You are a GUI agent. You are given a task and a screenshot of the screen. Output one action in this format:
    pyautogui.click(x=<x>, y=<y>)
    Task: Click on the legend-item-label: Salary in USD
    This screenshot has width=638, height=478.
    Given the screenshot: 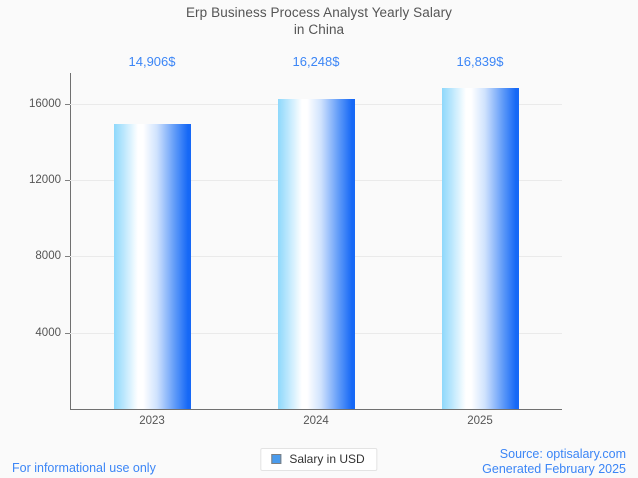 What is the action you would take?
    pyautogui.click(x=327, y=459)
    